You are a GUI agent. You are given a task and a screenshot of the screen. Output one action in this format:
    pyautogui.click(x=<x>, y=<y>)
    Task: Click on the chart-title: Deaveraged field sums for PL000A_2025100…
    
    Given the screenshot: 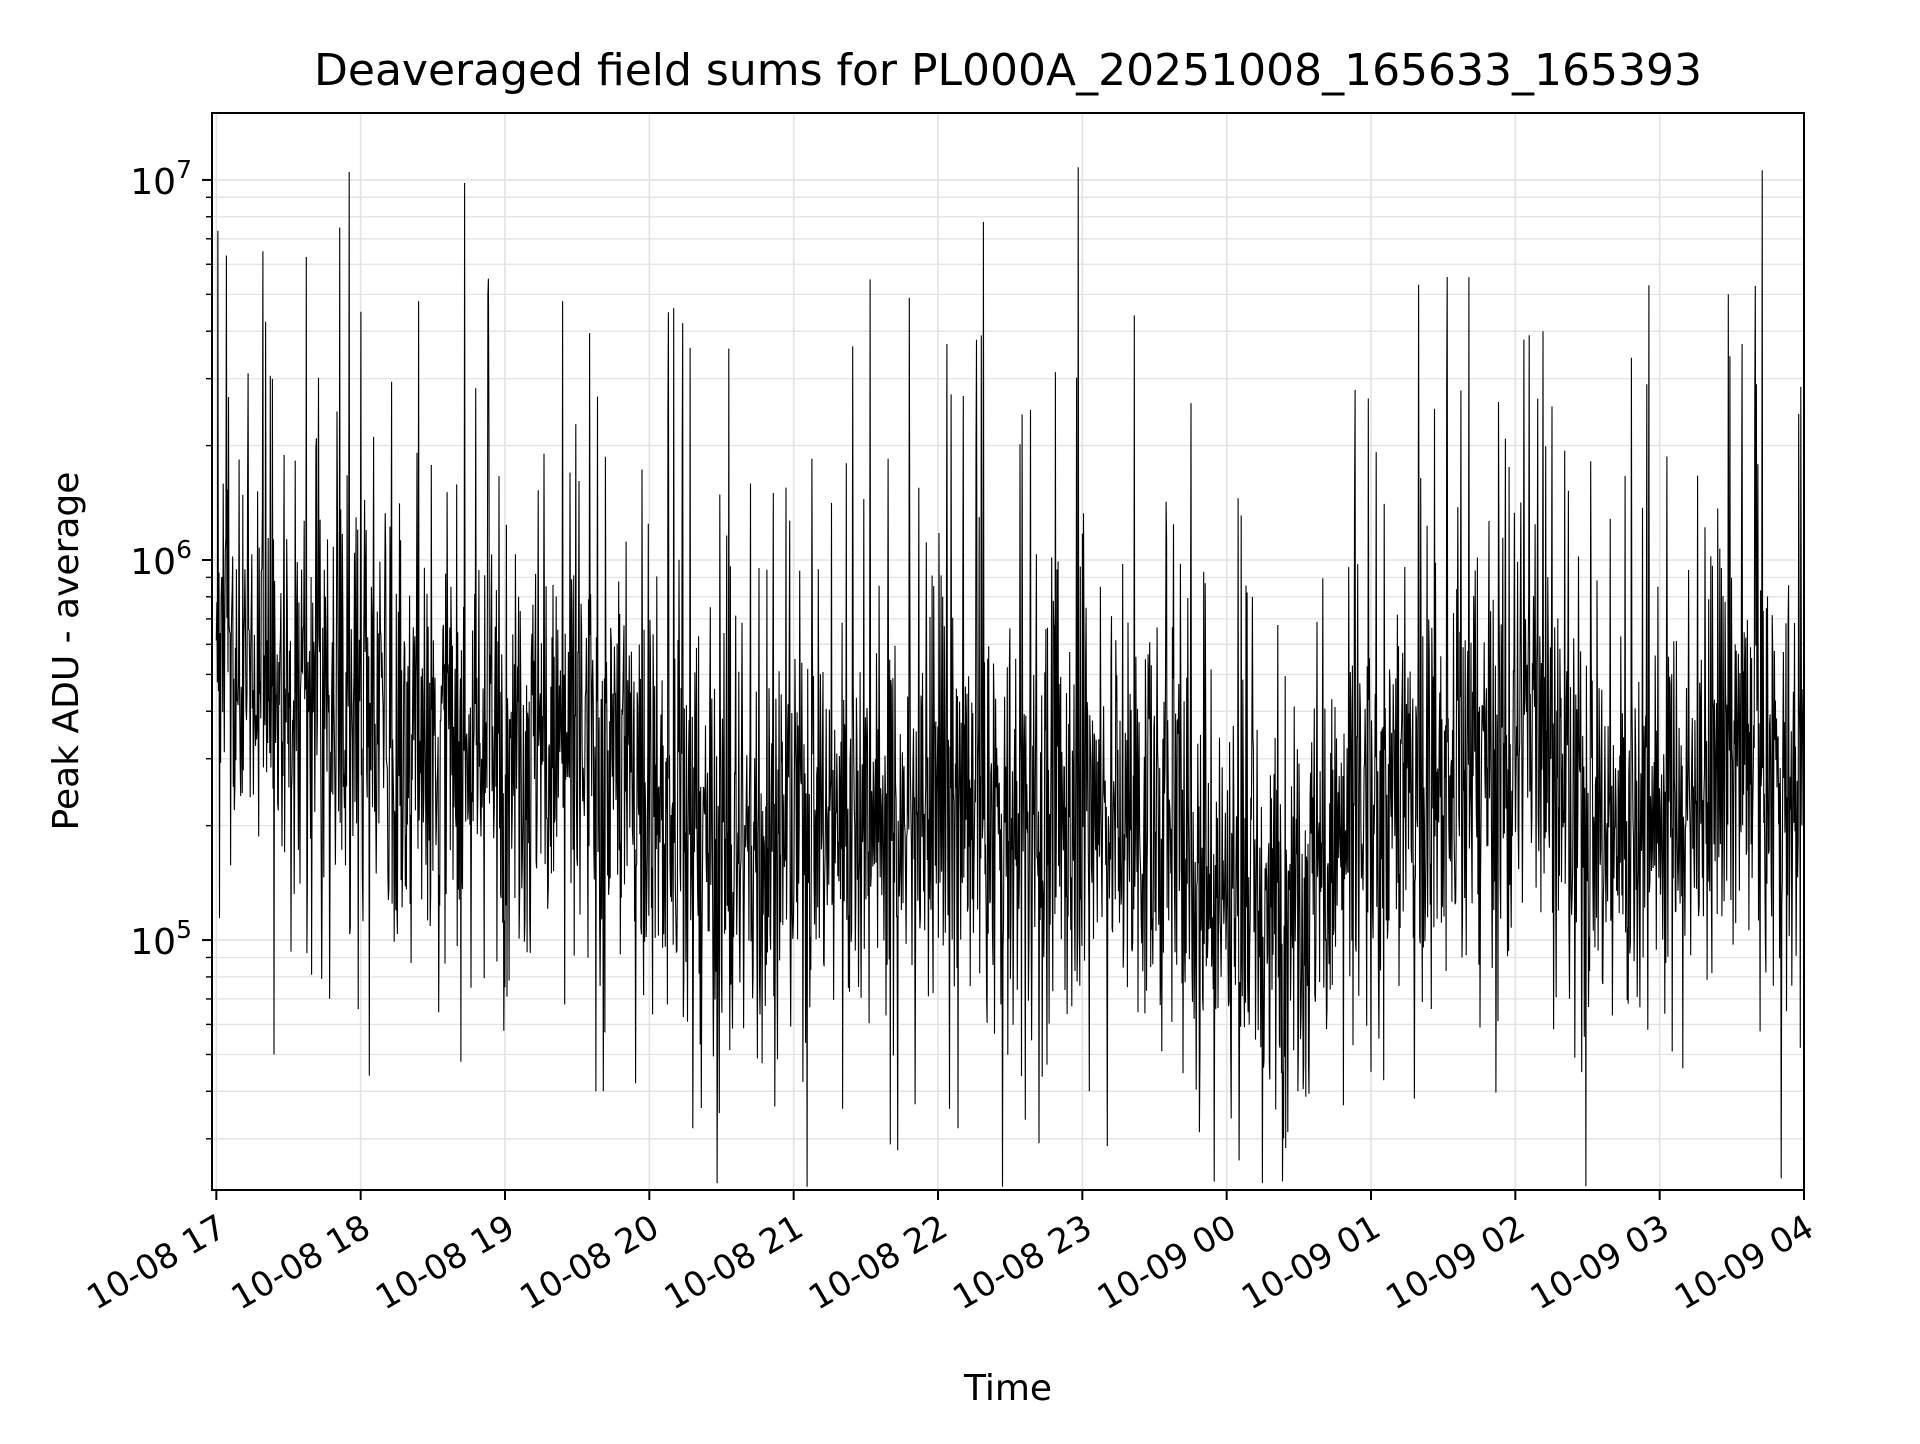 What is the action you would take?
    pyautogui.click(x=1008, y=70)
    